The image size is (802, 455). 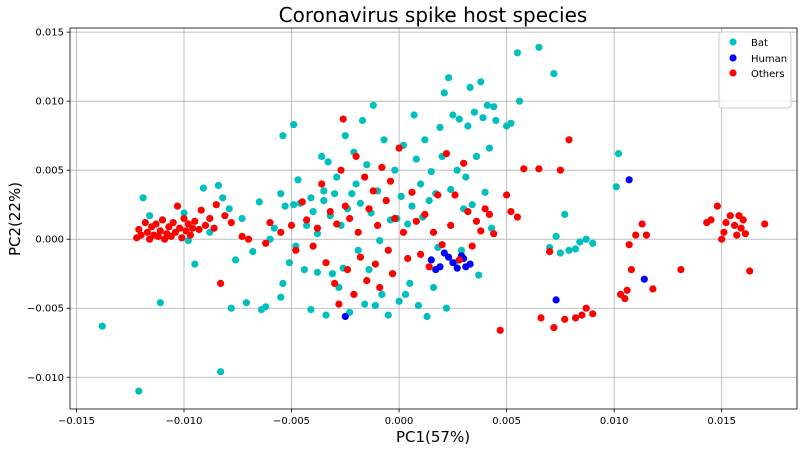 What do you see at coordinates (769, 59) in the screenshot?
I see `legend-label-human: Human` at bounding box center [769, 59].